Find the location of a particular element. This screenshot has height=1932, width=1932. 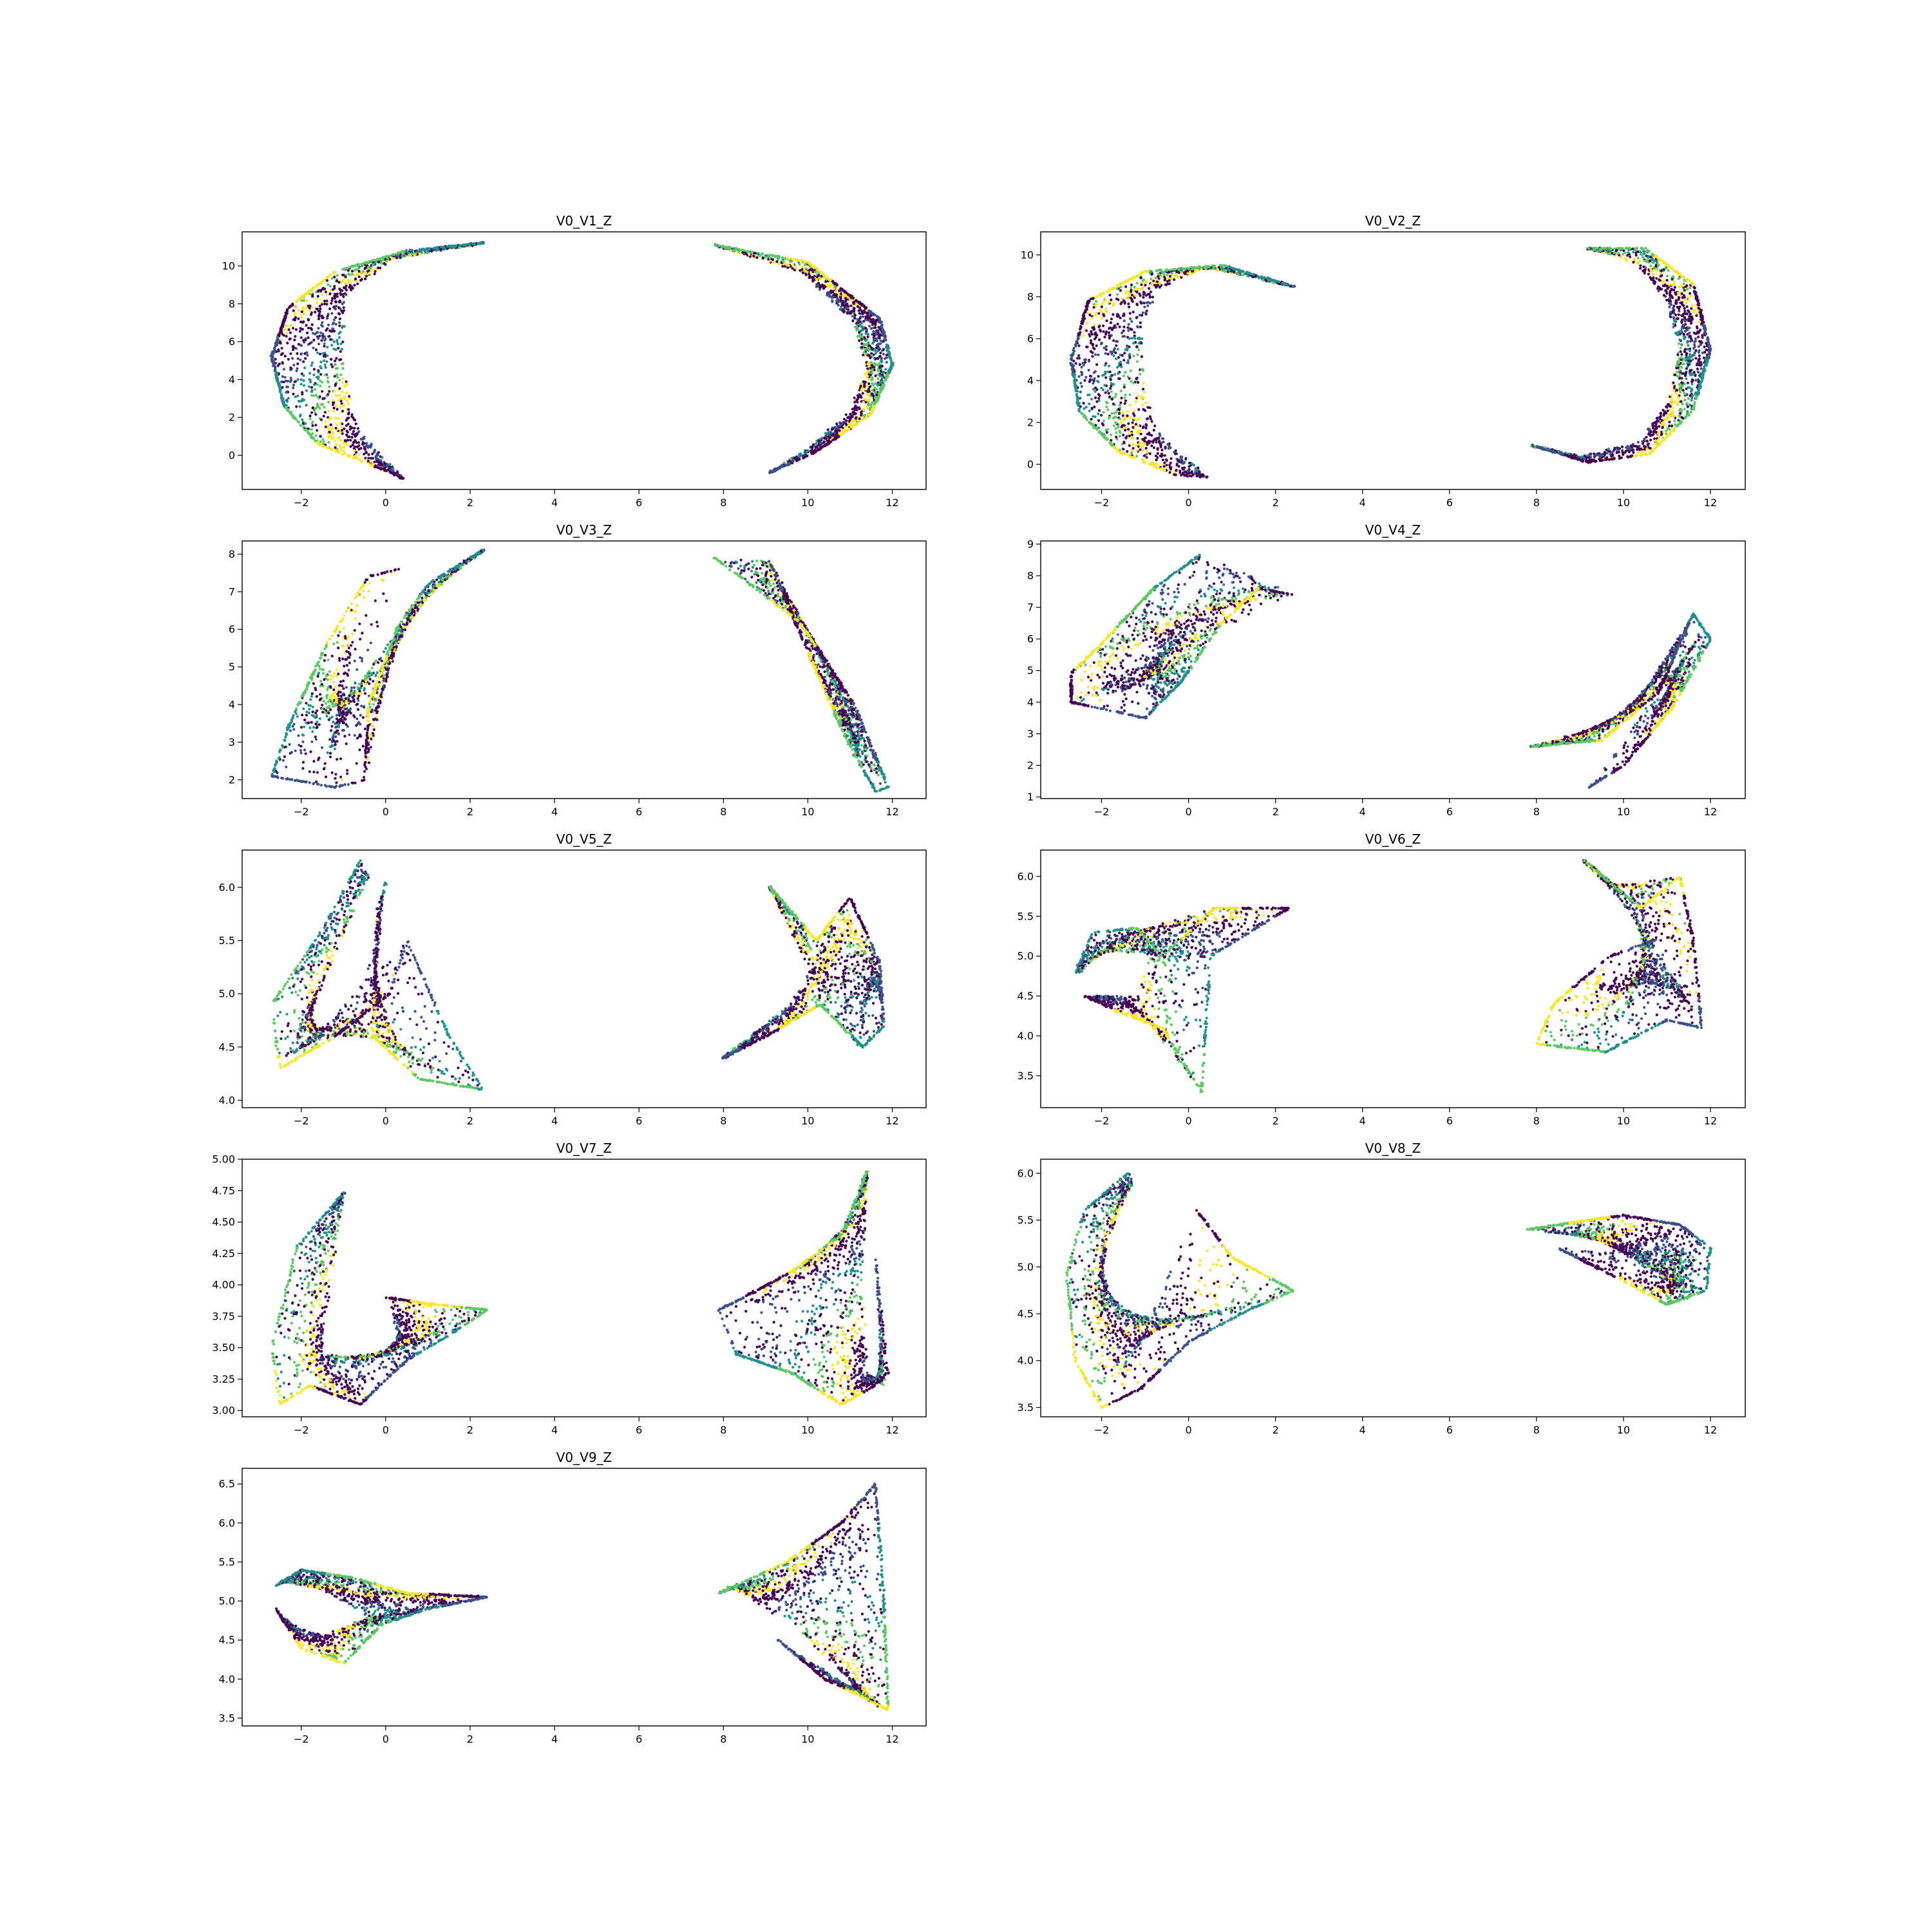

y-tick-label: 8 is located at coordinates (232, 304).